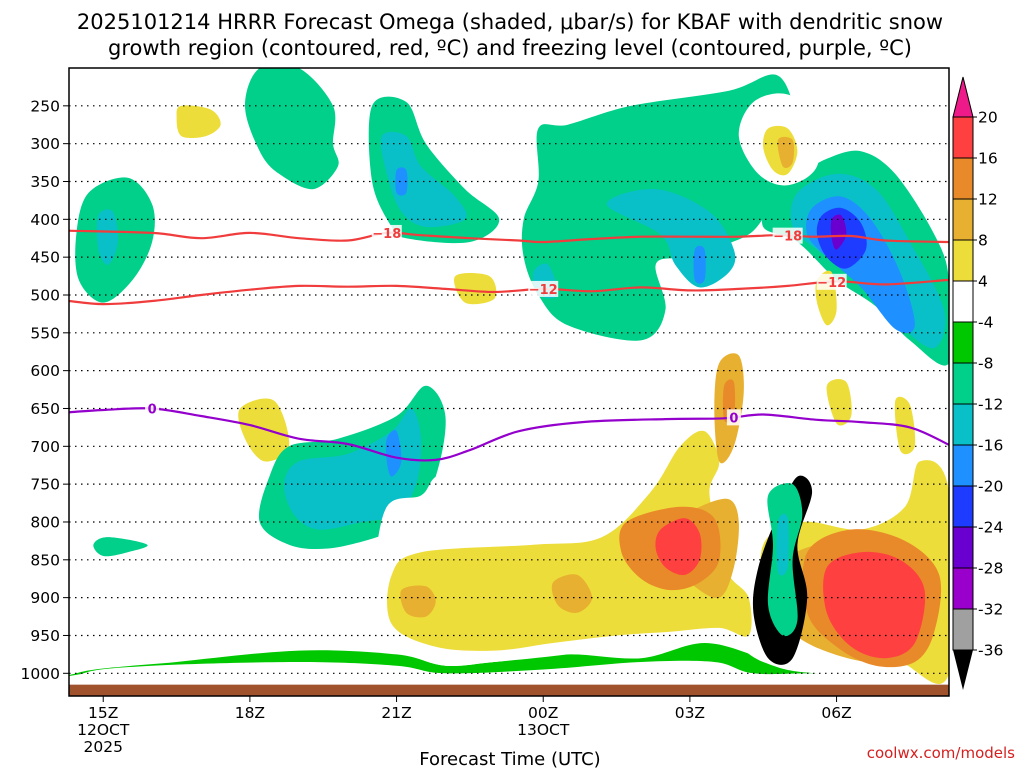 The height and width of the screenshot is (768, 1024). Describe the element at coordinates (543, 730) in the screenshot. I see `x-tick-label-3-1: 13OCT` at that location.